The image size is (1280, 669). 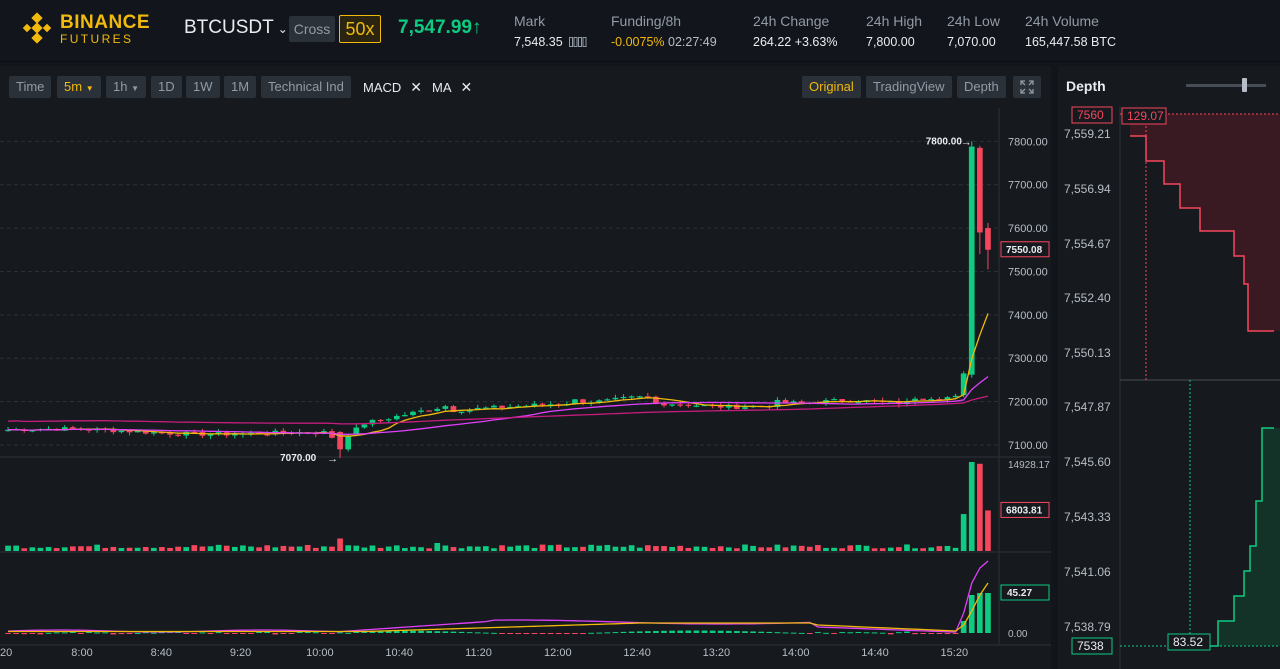 I want to click on depth-zoom-slider, so click(x=1226, y=85).